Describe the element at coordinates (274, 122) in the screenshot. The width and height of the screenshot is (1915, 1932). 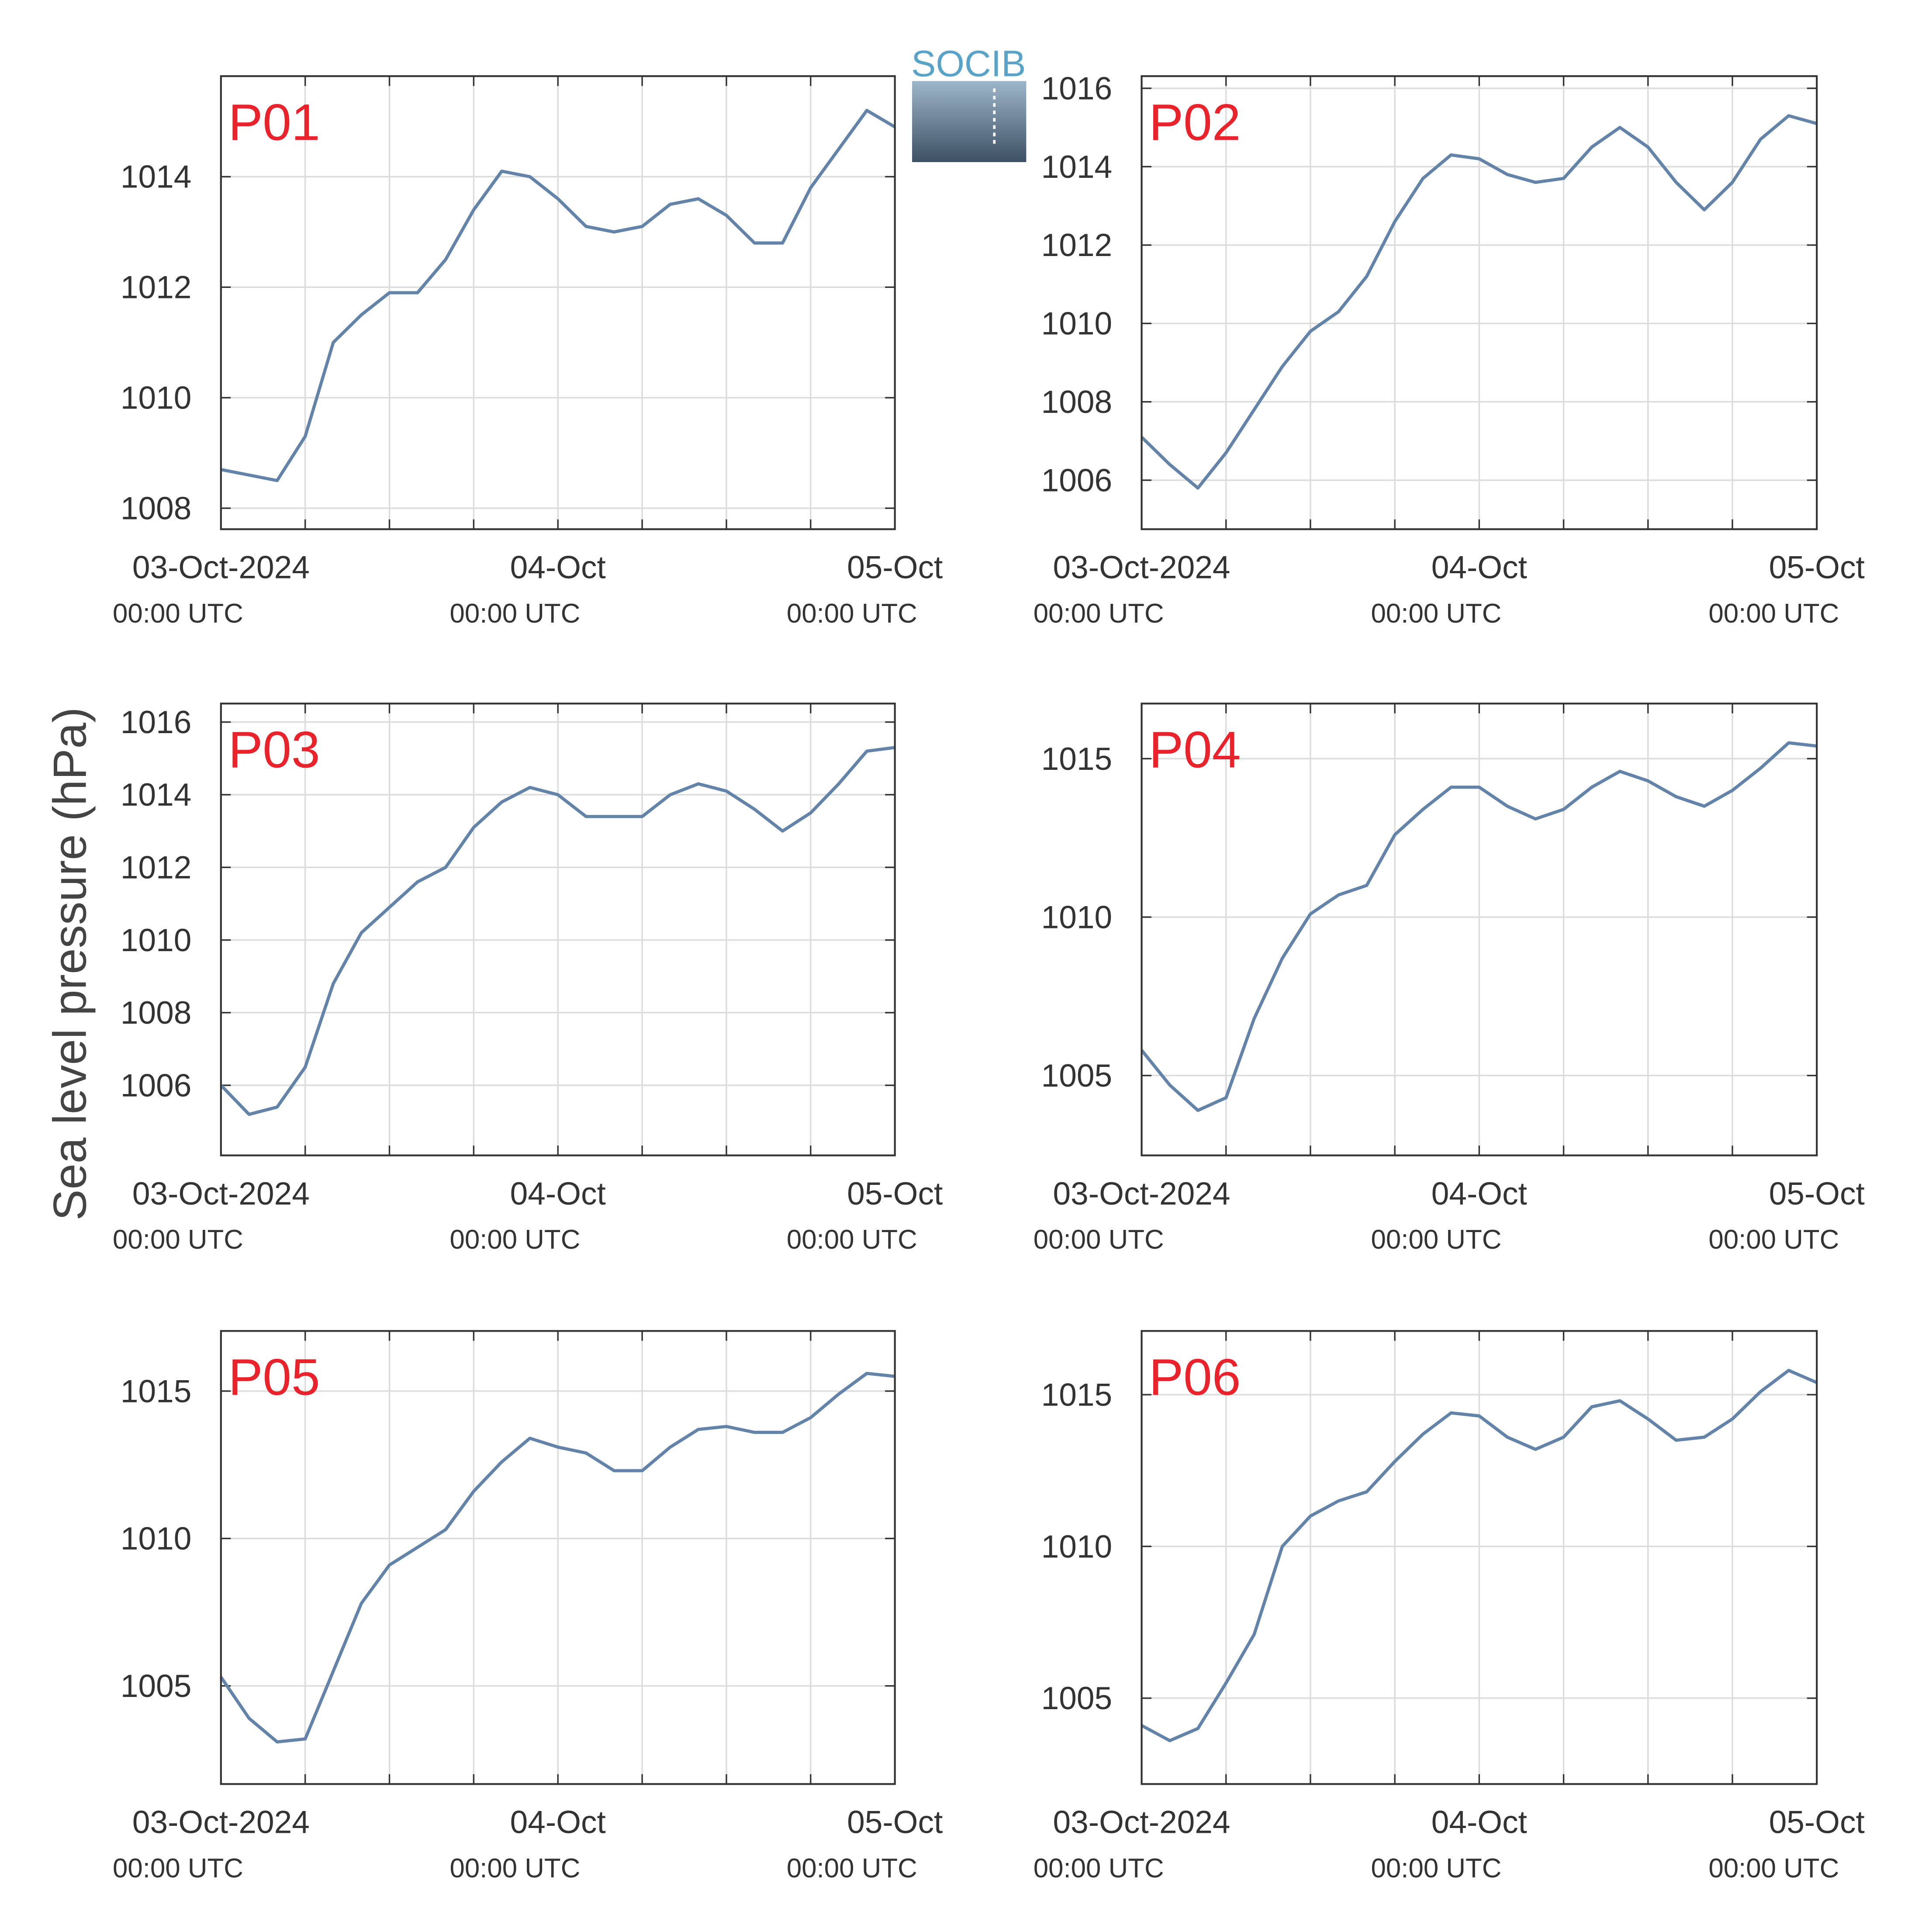
I see `panel-annotation: P01` at that location.